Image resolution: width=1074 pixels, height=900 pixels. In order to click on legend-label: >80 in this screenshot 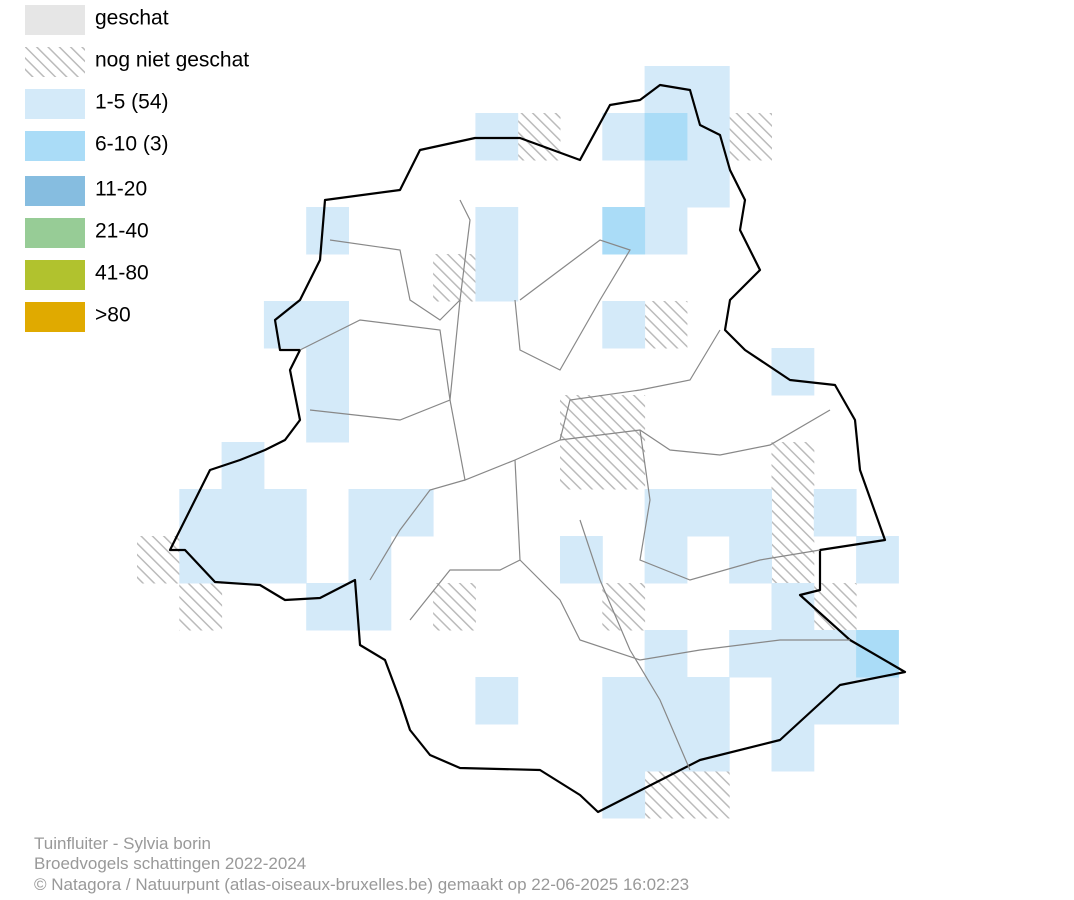, I will do `click(113, 315)`.